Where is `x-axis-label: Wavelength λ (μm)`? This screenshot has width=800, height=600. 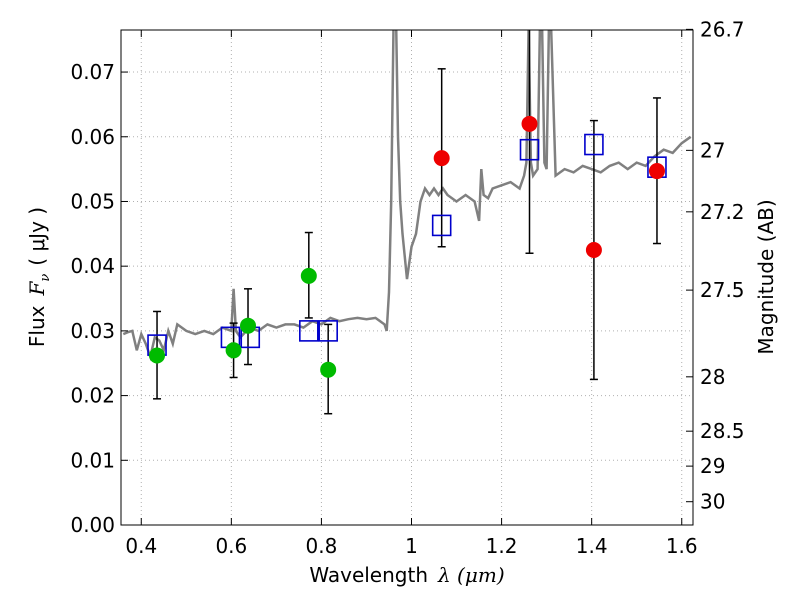
x-axis-label: Wavelength λ (μm) is located at coordinates (406, 575).